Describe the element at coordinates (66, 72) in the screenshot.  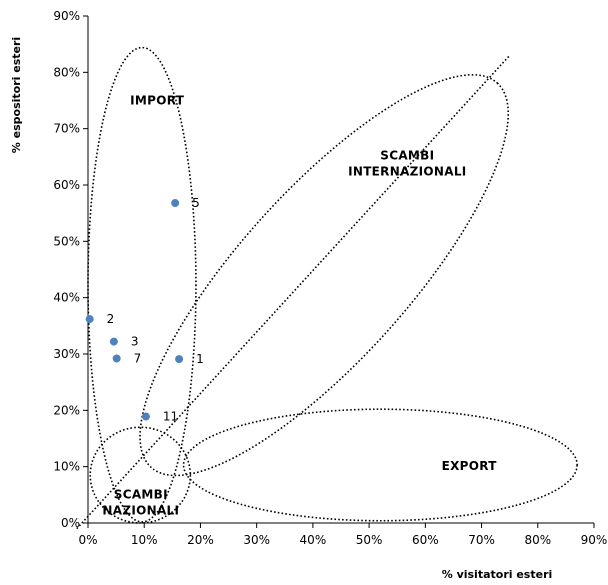
I see `y-tick-label: 80%` at that location.